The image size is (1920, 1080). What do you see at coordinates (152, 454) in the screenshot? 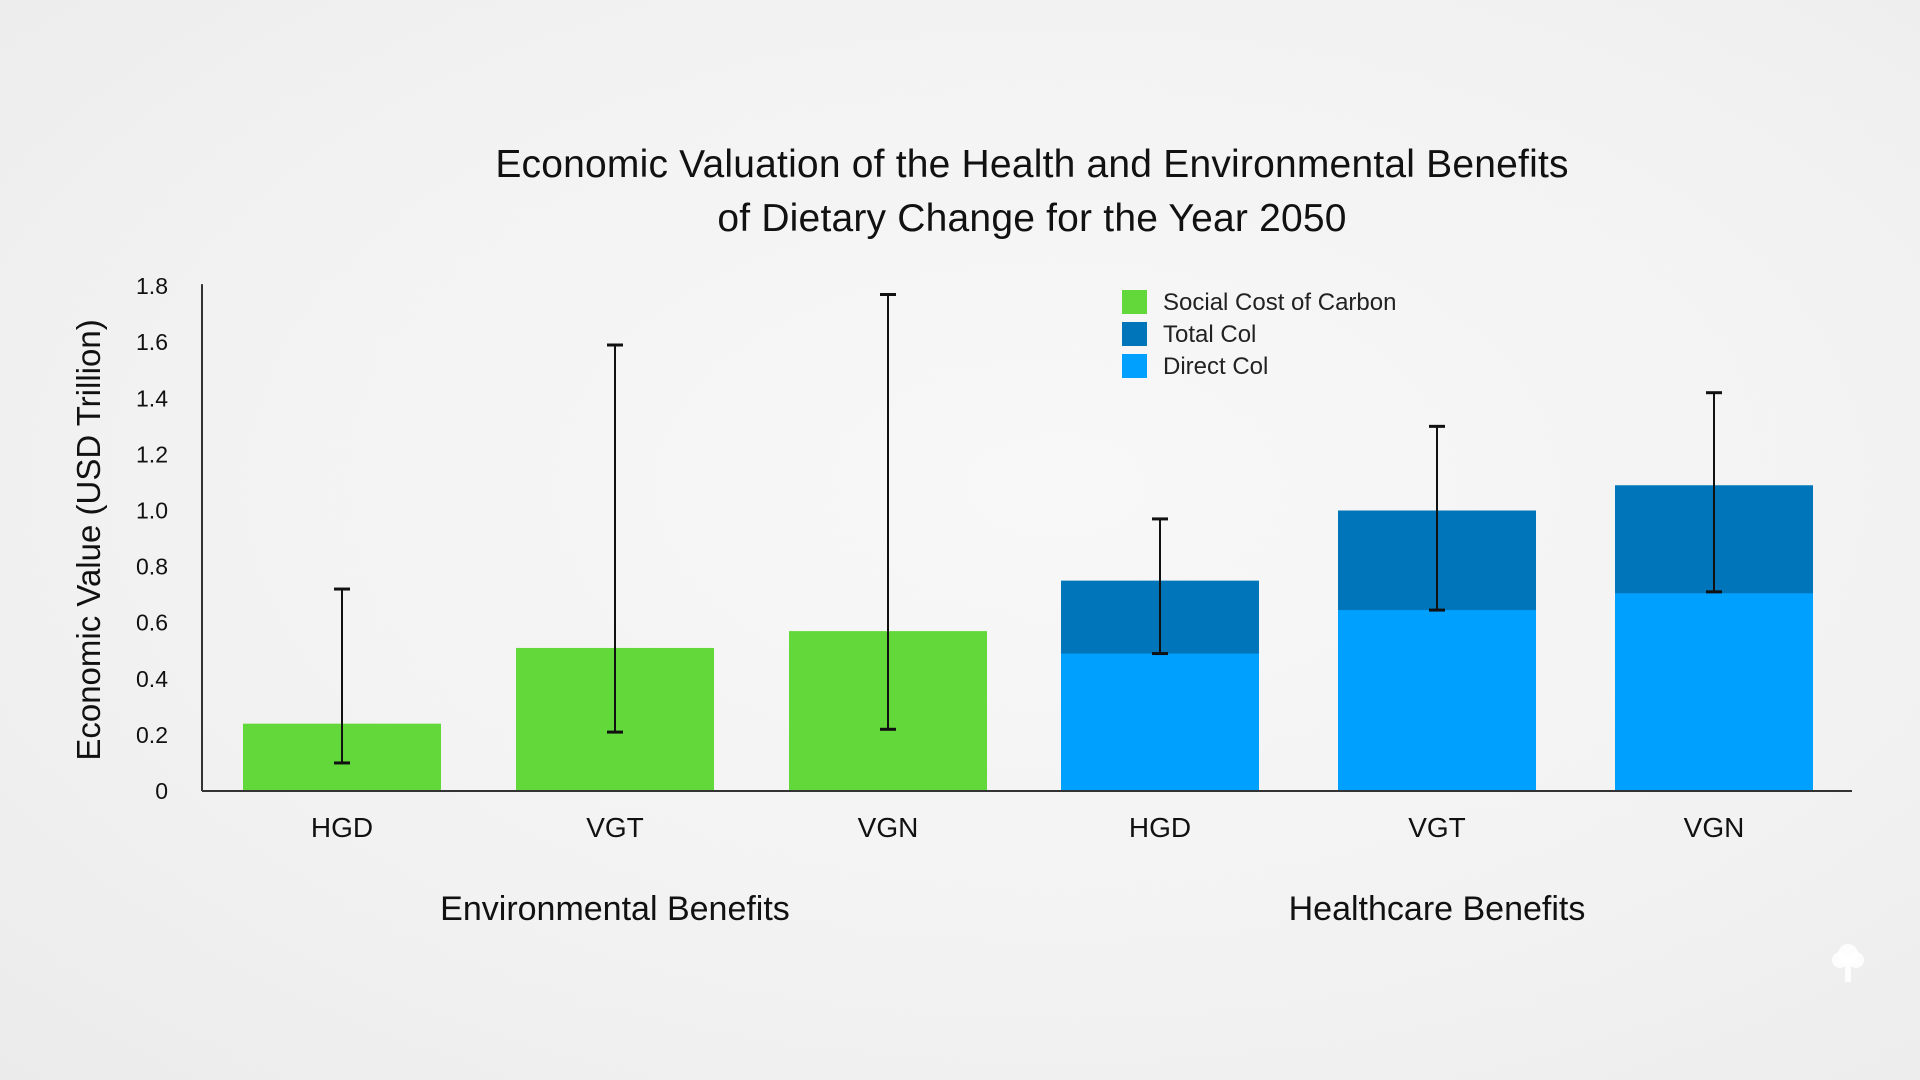
I see `y-tick-label: 1.2` at bounding box center [152, 454].